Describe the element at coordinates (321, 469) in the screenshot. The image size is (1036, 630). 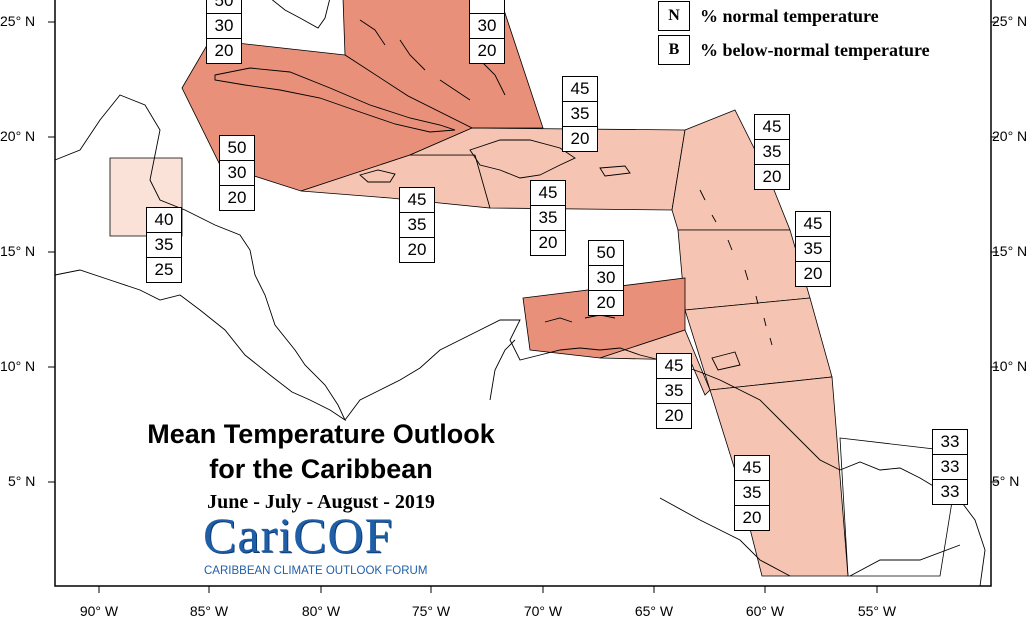
I see `map-title-line2: for the Caribbean` at that location.